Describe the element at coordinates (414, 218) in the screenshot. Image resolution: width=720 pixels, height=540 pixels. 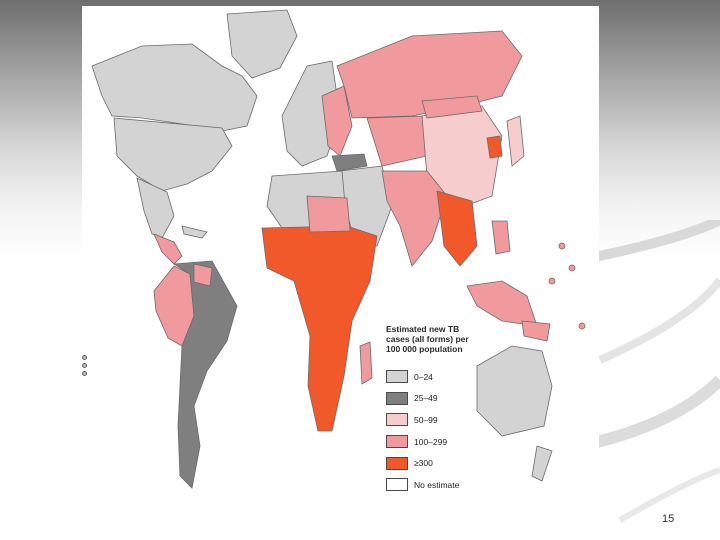
I see `region-south-asia` at that location.